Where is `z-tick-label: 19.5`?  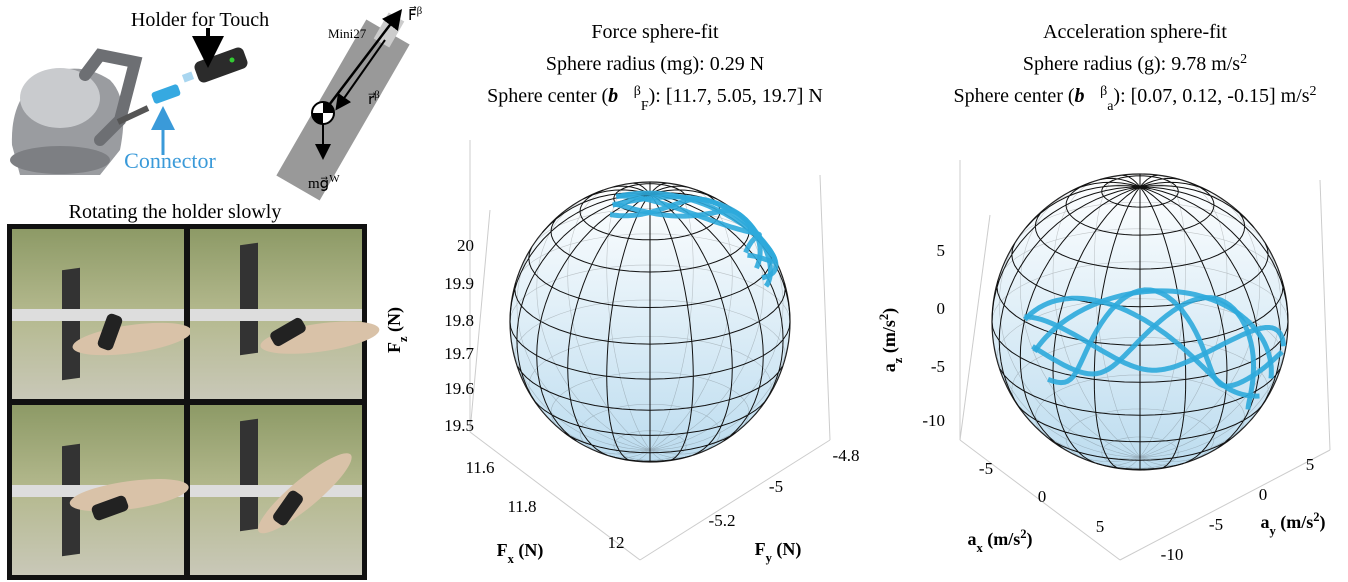 z-tick-label: 19.5 is located at coordinates (459, 425).